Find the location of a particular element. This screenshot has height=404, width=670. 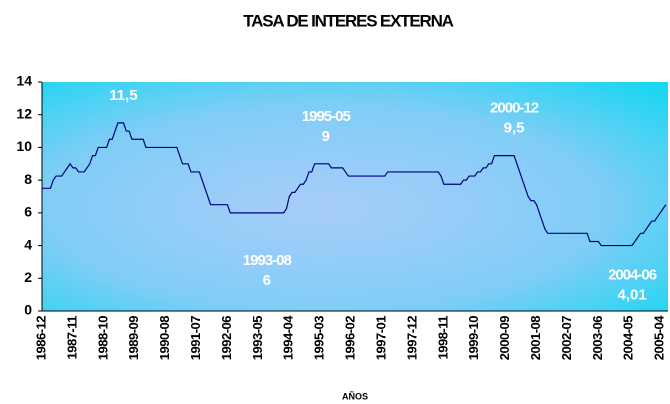

x-tick-label: 1988-10 is located at coordinates (102, 338).